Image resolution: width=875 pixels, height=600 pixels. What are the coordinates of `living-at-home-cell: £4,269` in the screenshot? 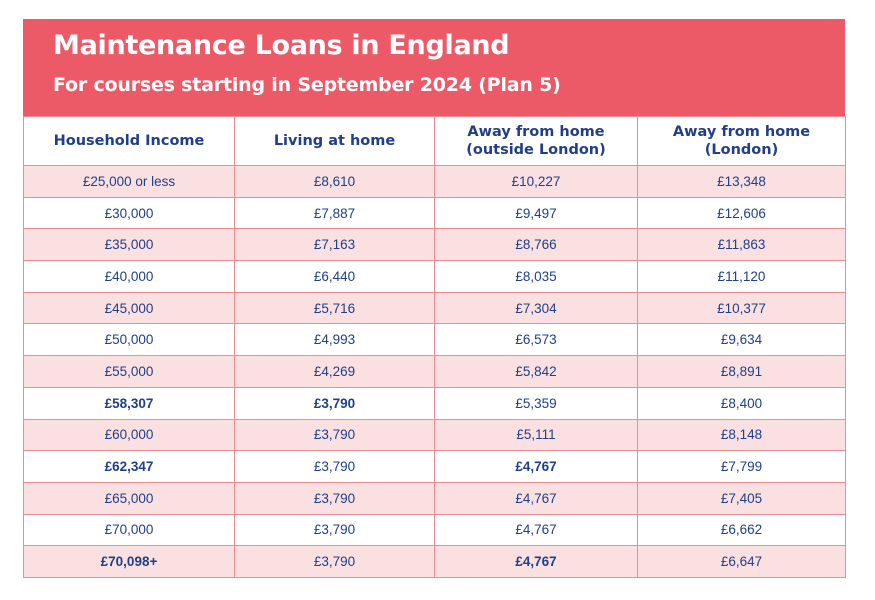 It's located at (334, 371).